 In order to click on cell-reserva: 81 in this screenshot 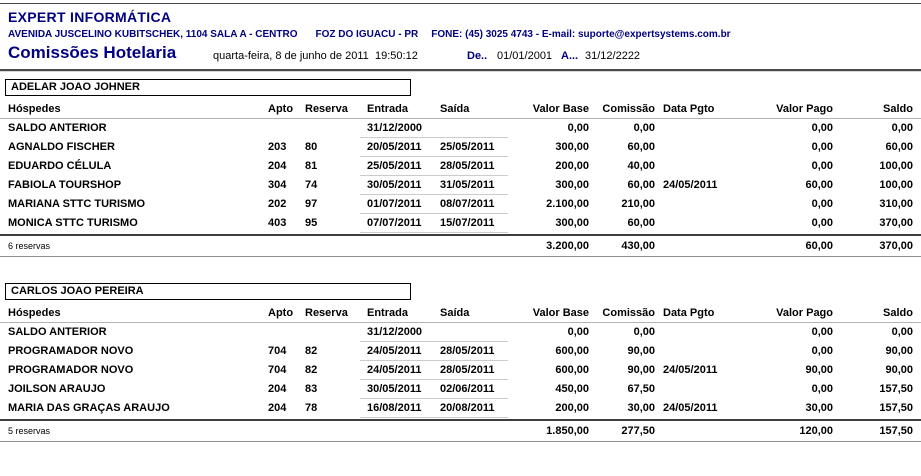, I will do `click(311, 166)`.